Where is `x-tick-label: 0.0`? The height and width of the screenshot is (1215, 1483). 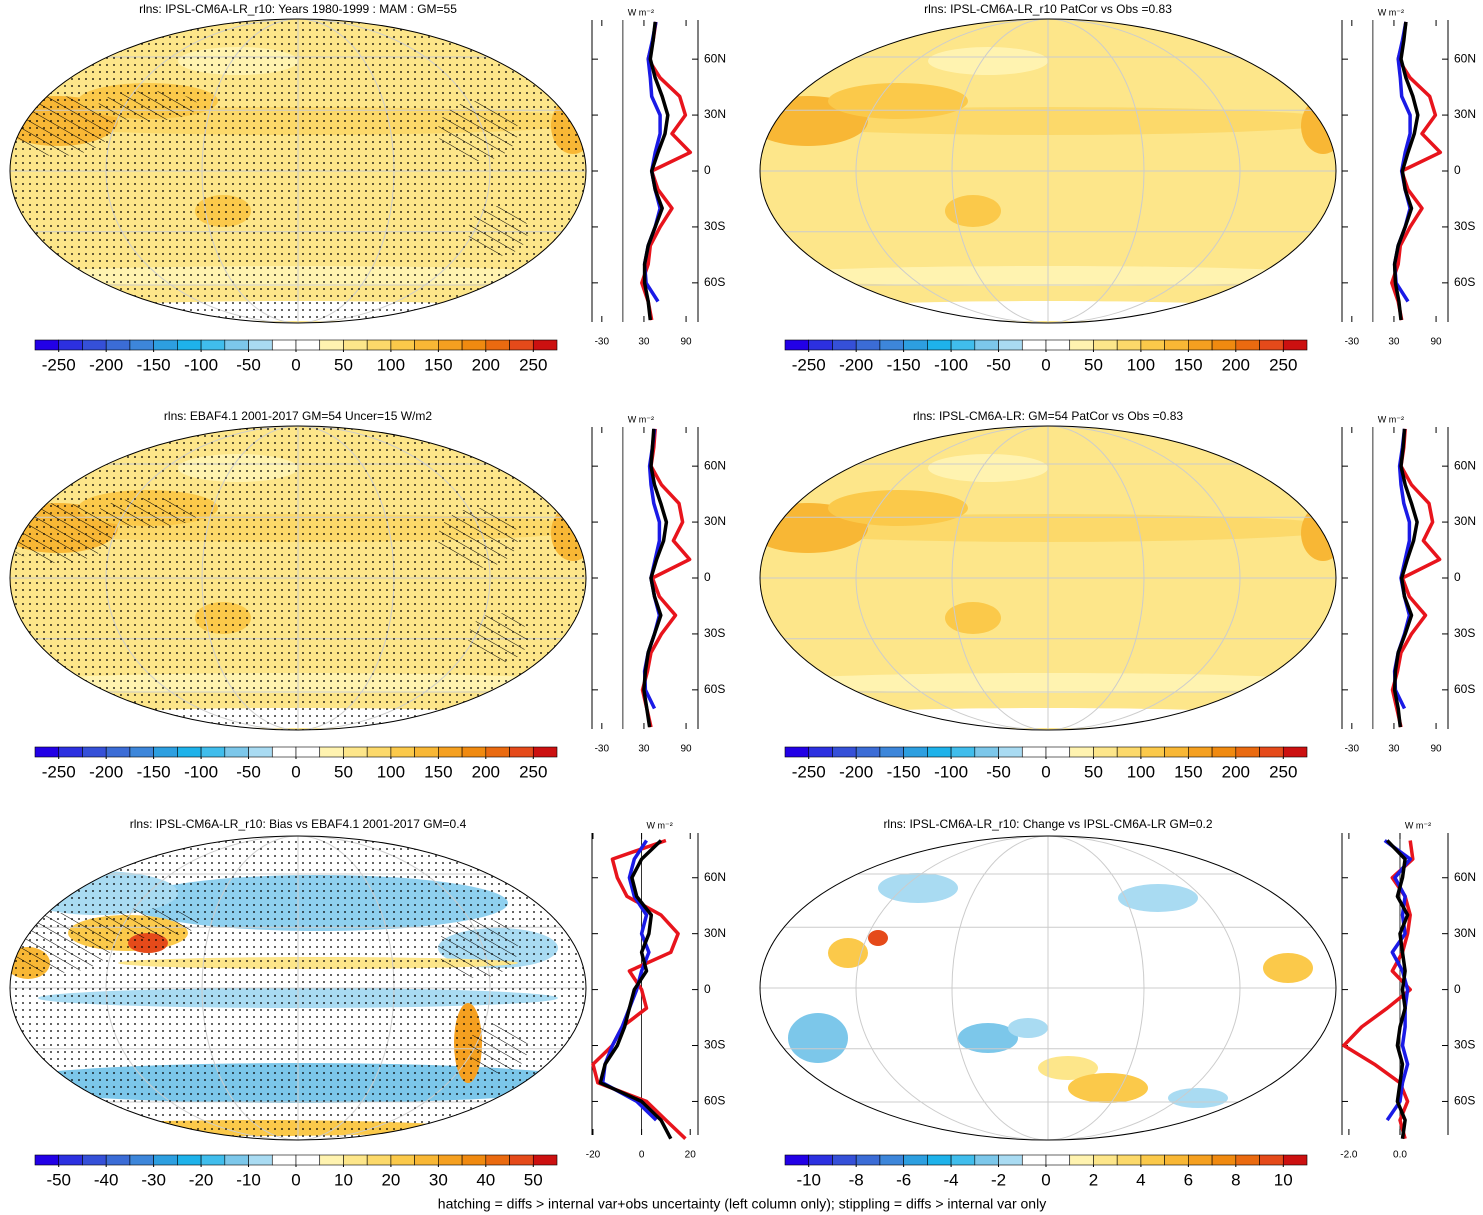 x-tick-label: 0.0 is located at coordinates (1400, 1155).